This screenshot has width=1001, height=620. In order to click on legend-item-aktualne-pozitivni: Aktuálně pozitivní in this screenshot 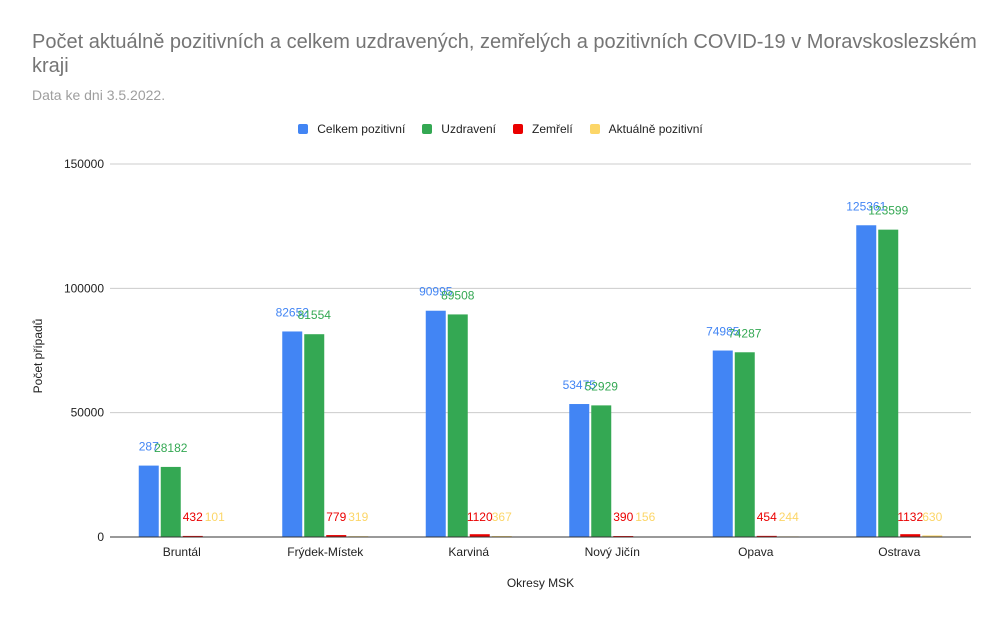, I will do `click(646, 129)`.